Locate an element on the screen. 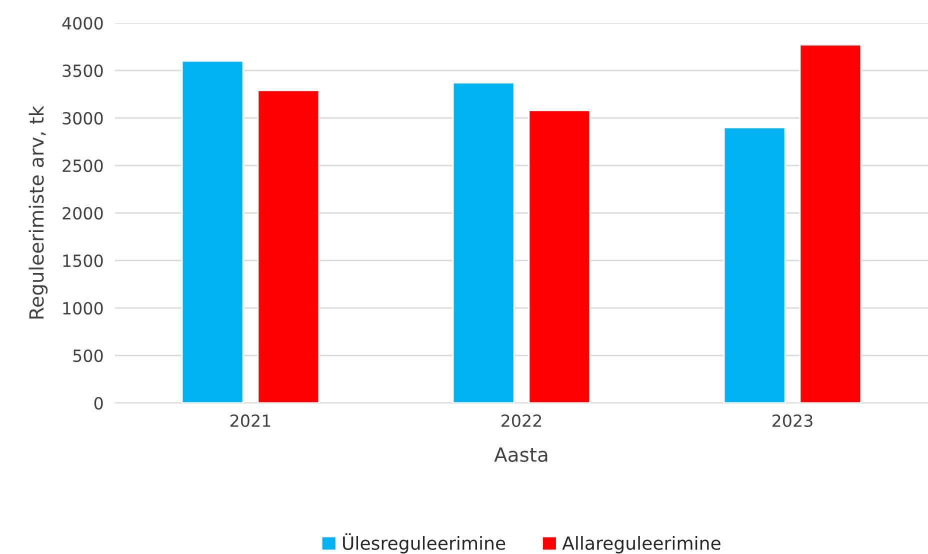 The height and width of the screenshot is (554, 928). y-tick-label: 2500 is located at coordinates (82, 165).